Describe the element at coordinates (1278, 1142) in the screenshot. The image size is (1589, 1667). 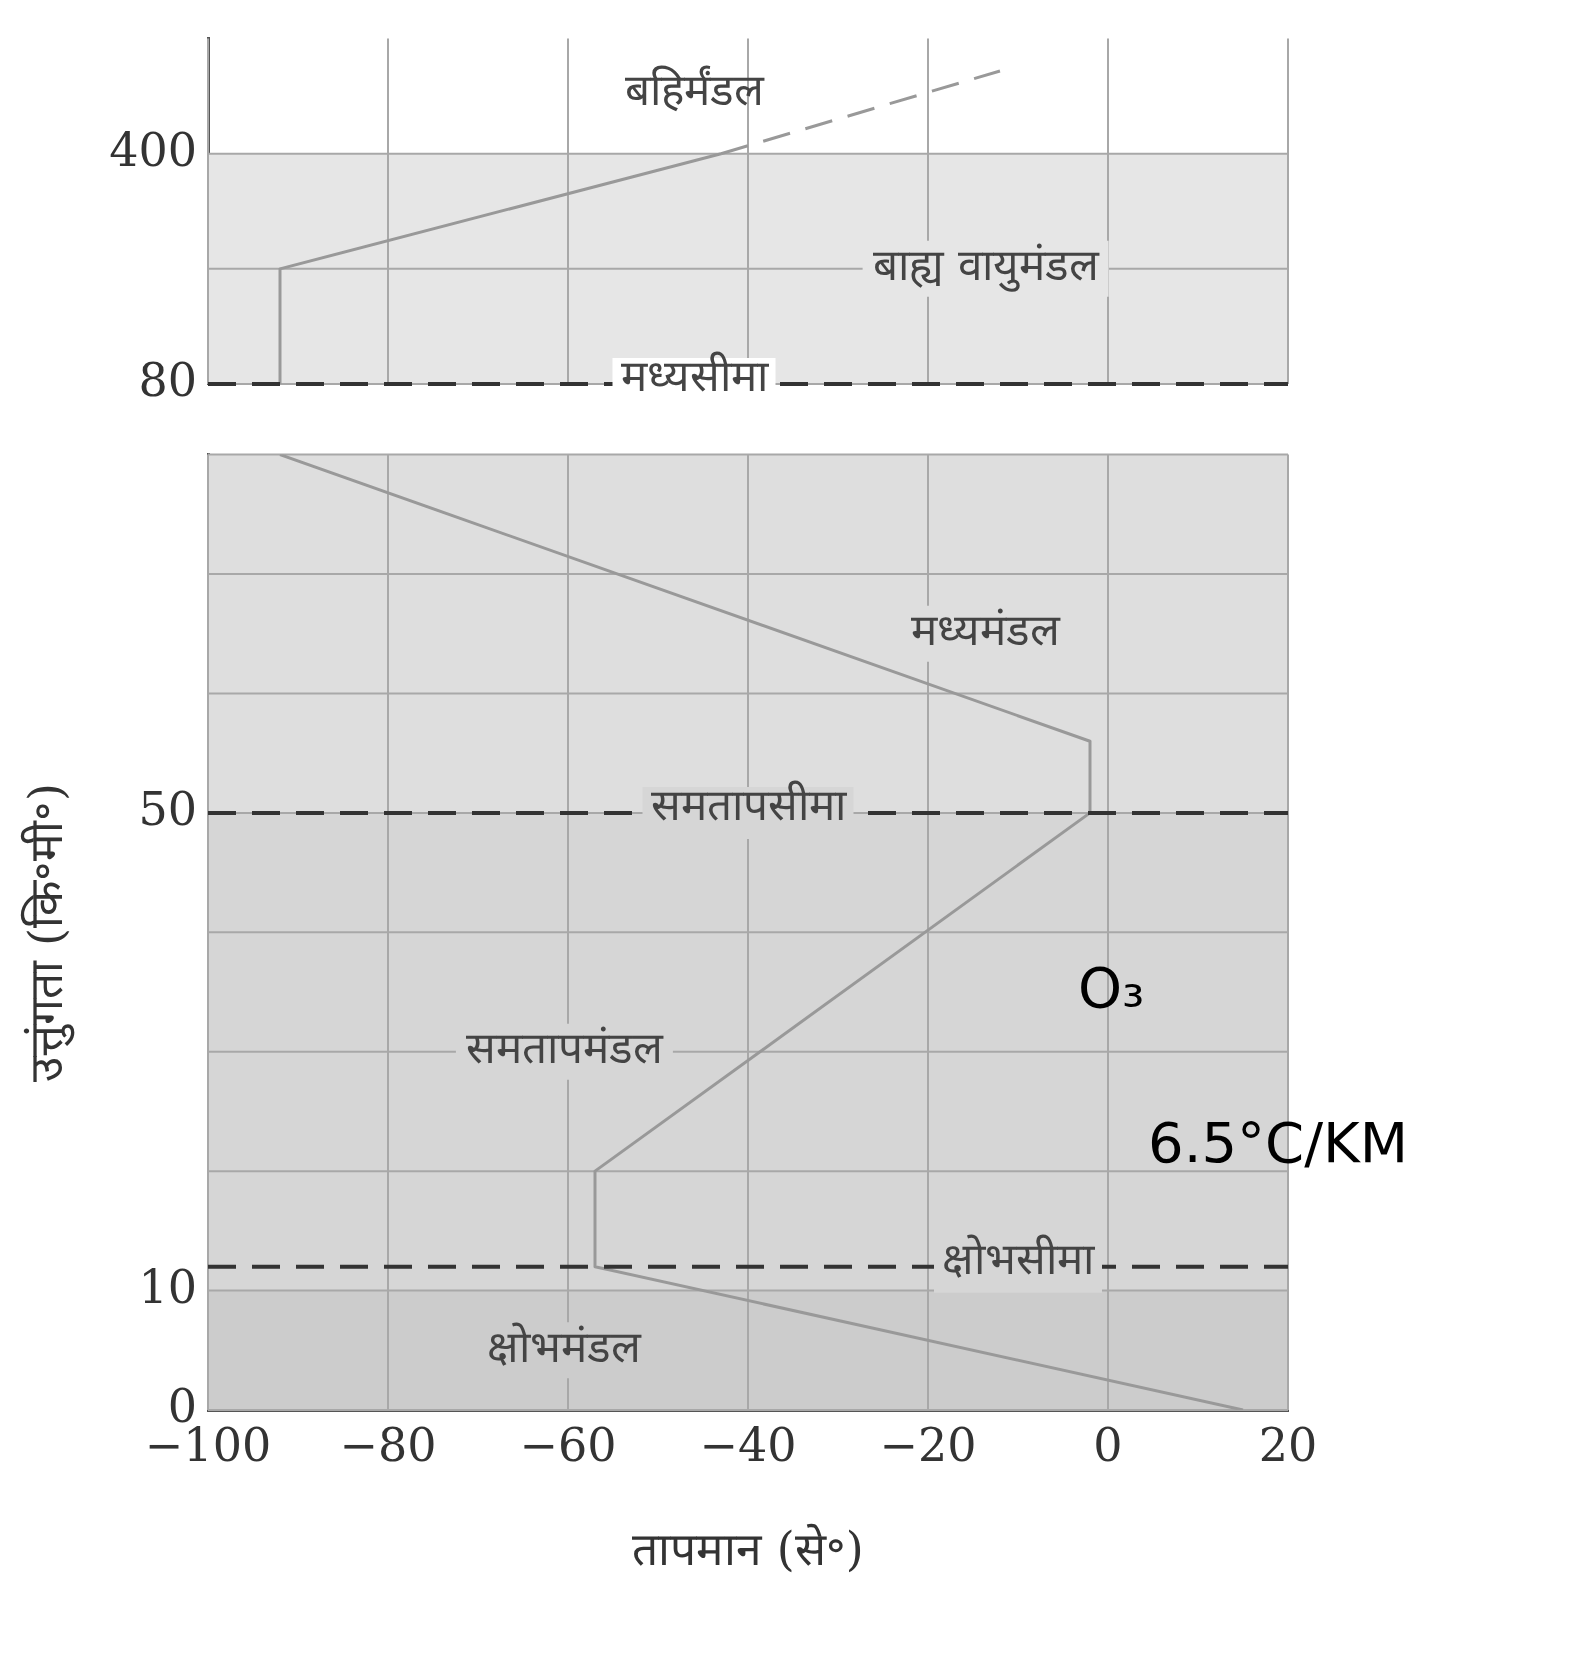
I see `annotation: 6.5°C/KM` at that location.